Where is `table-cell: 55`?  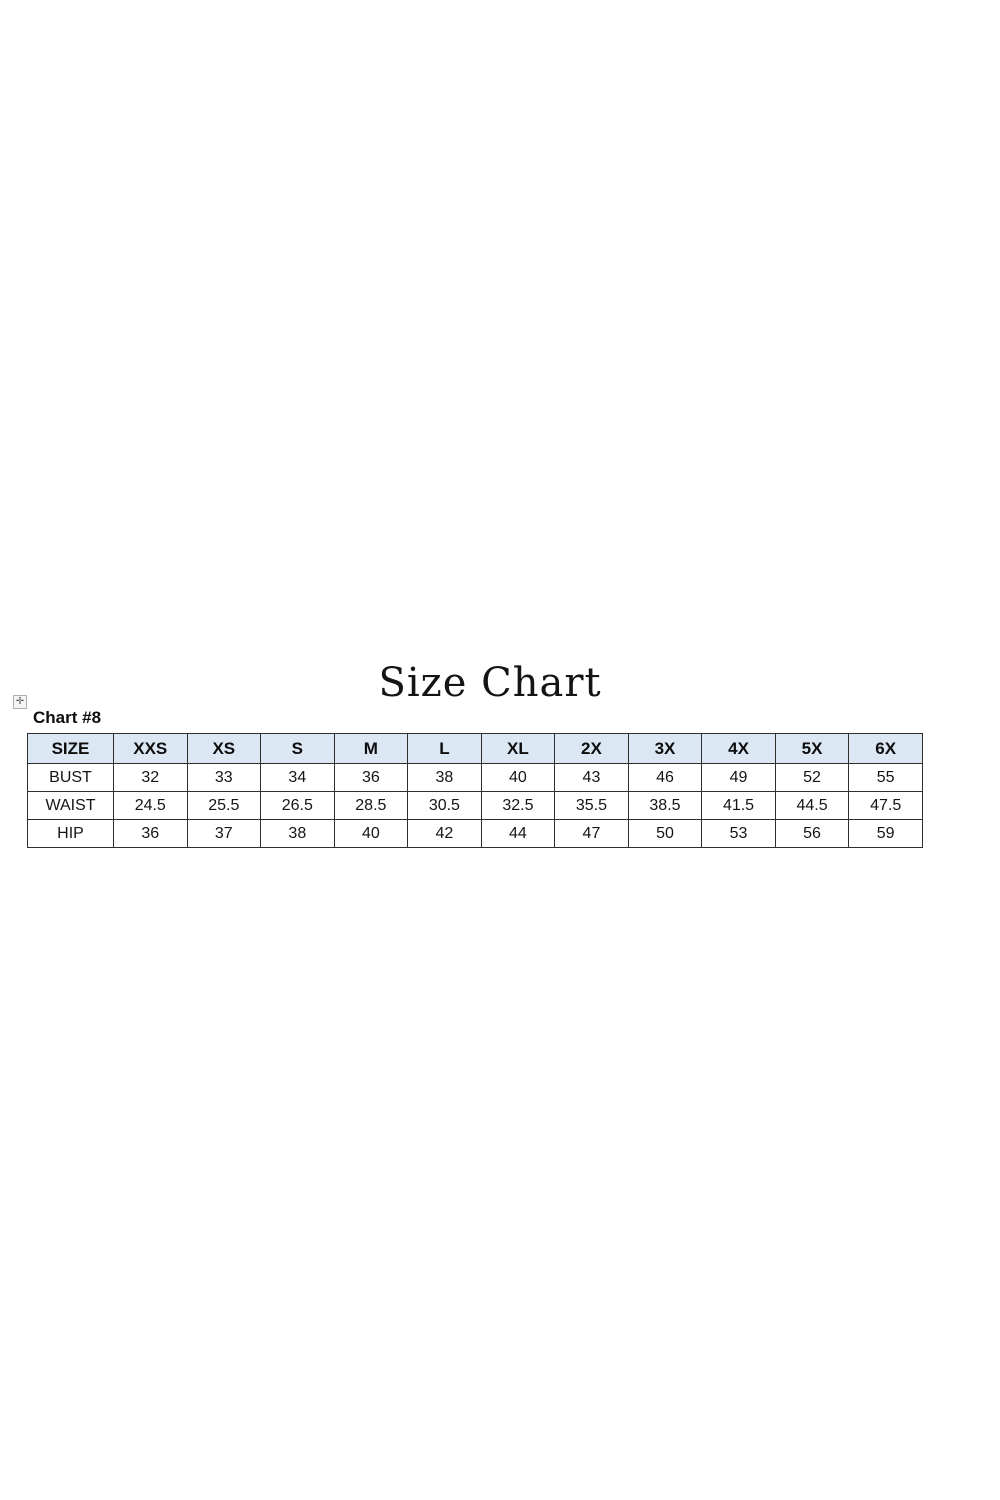 table-cell: 55 is located at coordinates (885, 777).